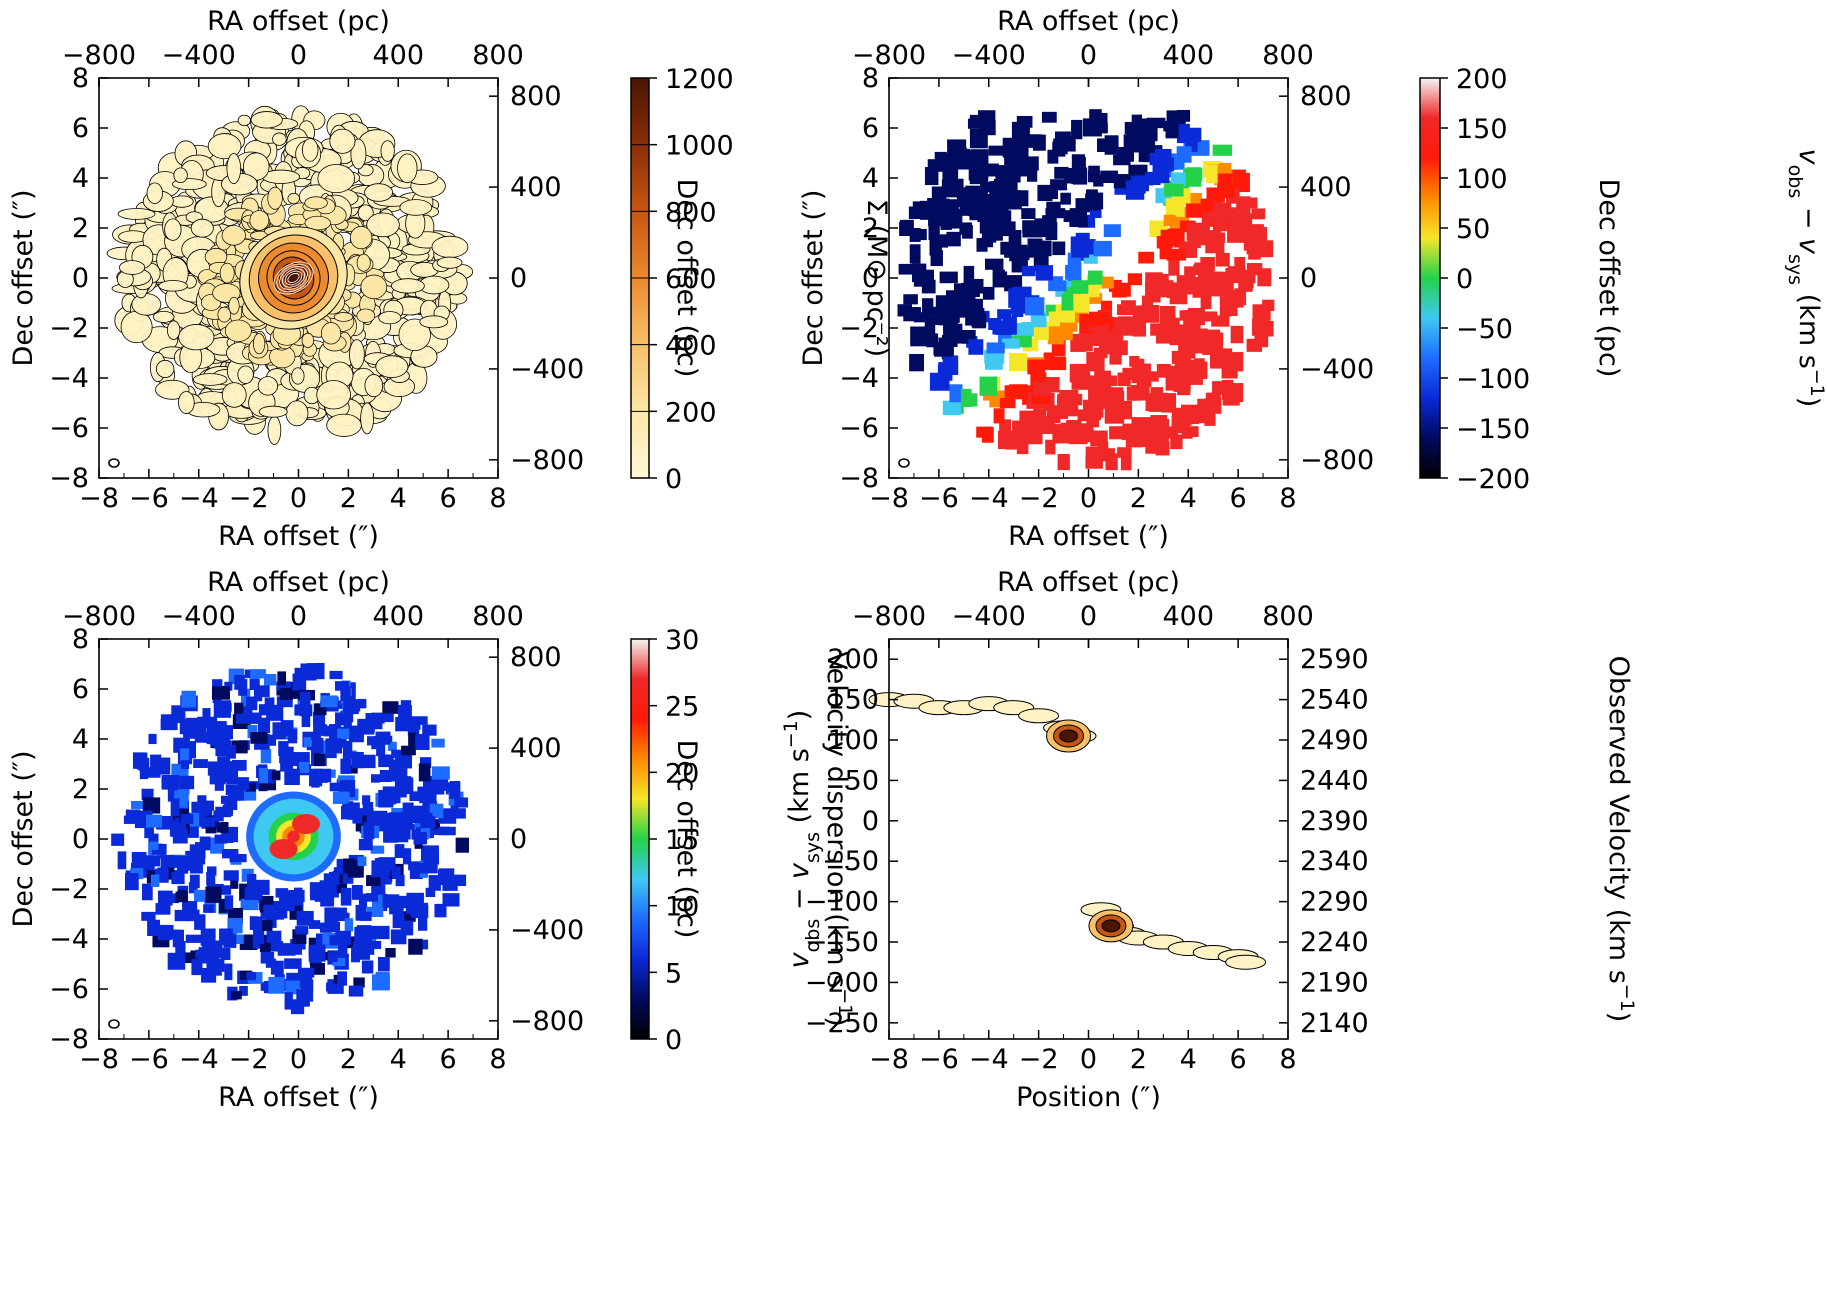 This screenshot has height=1294, width=1827. I want to click on x-tick-label: −8, so click(99, 1059).